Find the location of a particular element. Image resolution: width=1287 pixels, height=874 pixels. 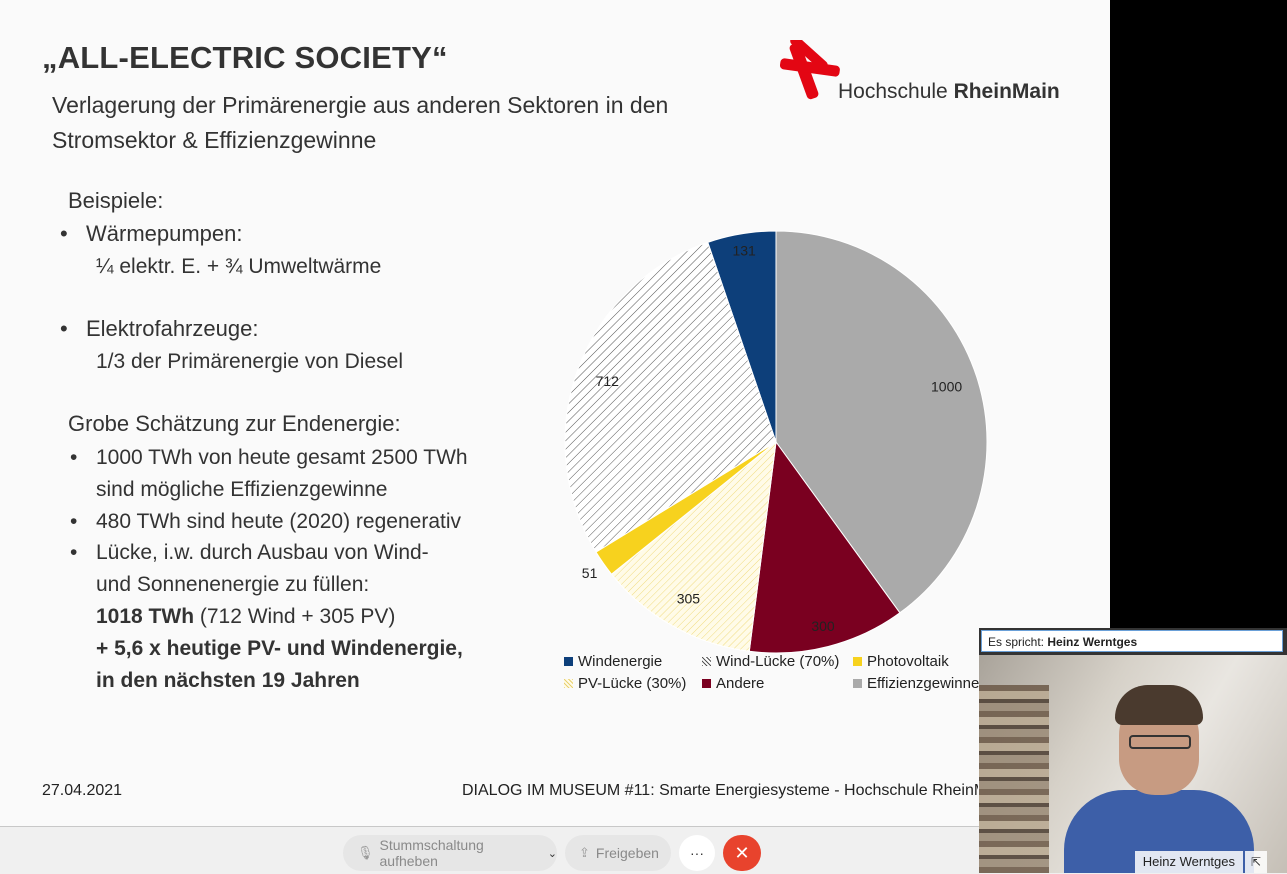

legend-item: Photovoltaik is located at coordinates (901, 661).